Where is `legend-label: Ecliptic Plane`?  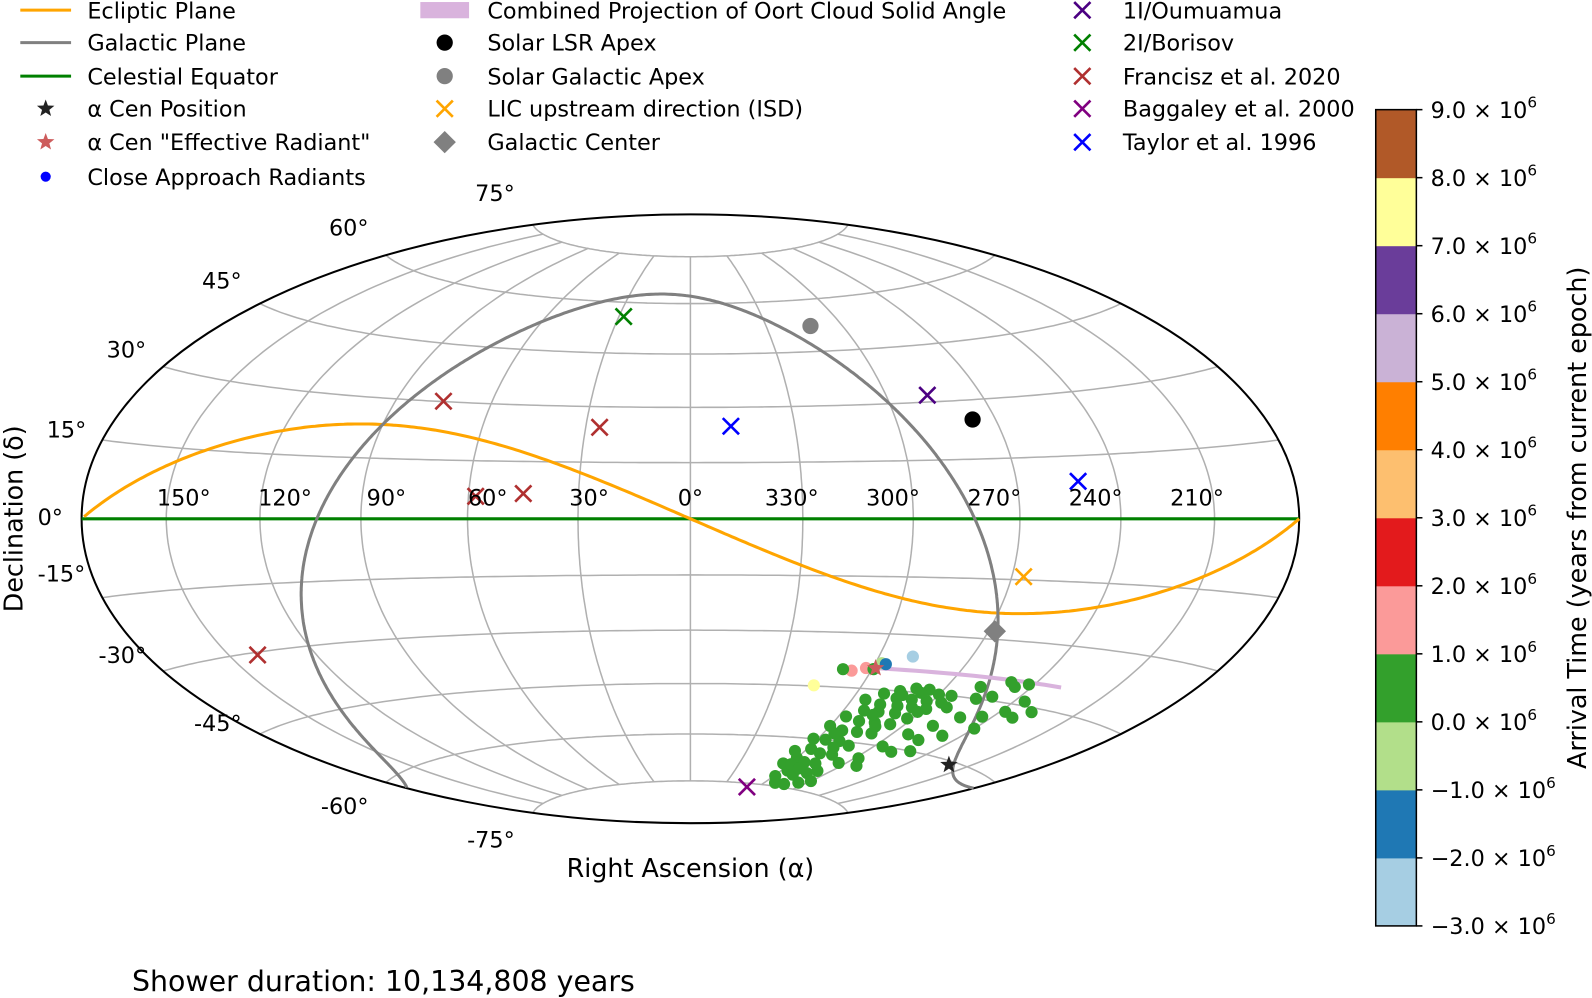
legend-label: Ecliptic Plane is located at coordinates (161, 12).